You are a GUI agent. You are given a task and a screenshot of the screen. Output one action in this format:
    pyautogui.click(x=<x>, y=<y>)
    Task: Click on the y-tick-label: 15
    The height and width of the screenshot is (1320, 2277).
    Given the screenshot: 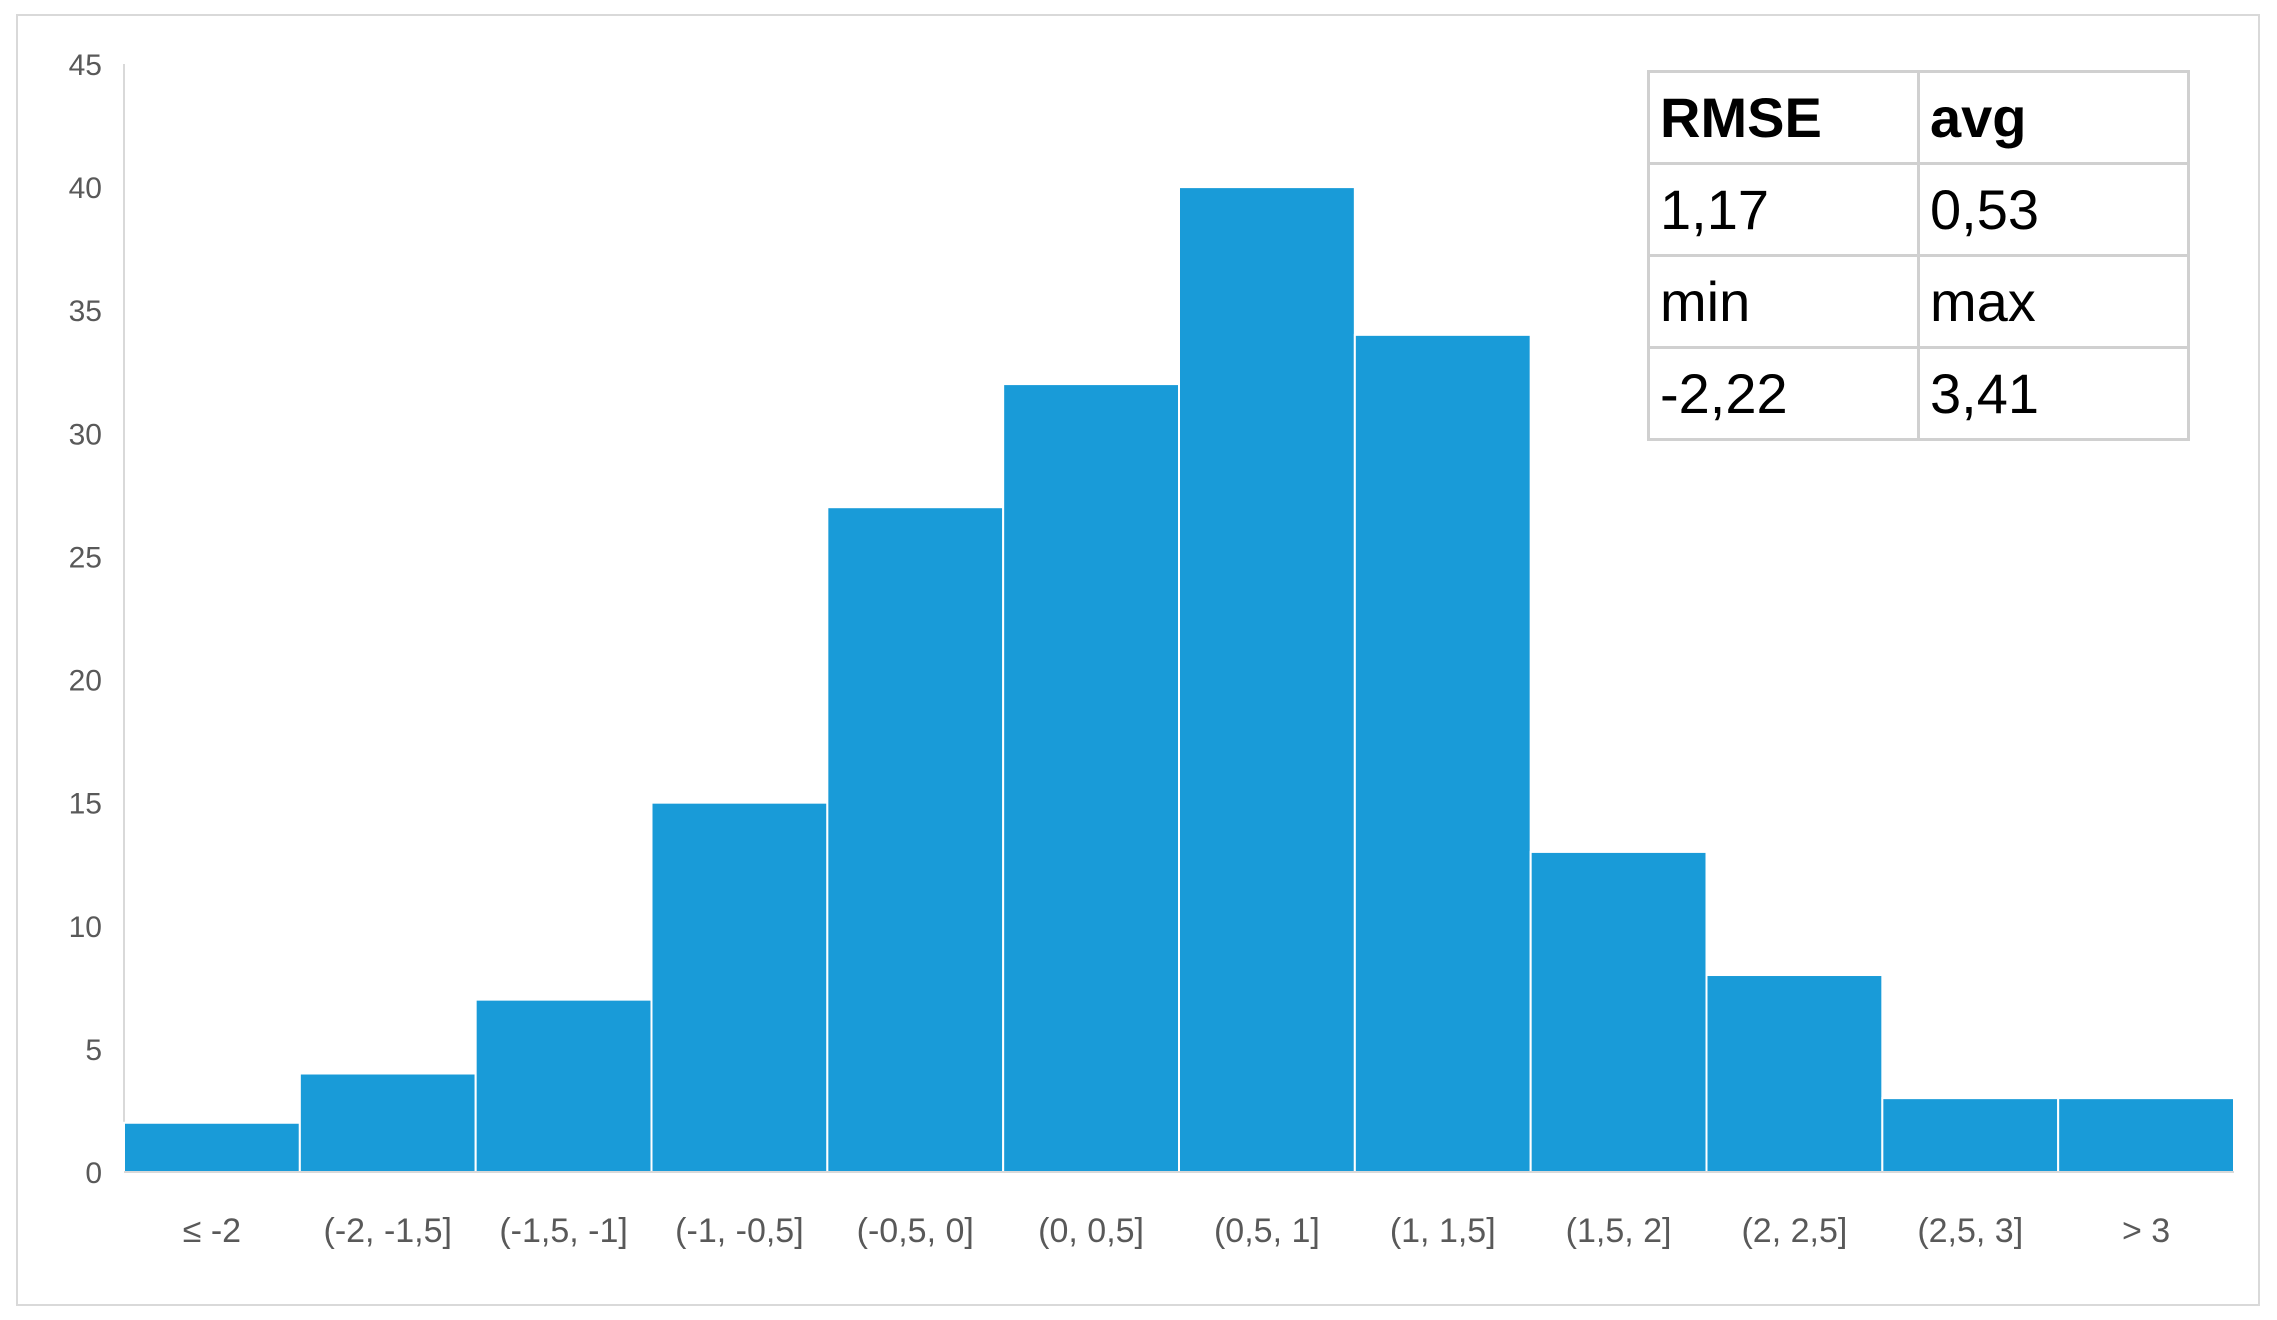 What is the action you would take?
    pyautogui.click(x=85, y=804)
    